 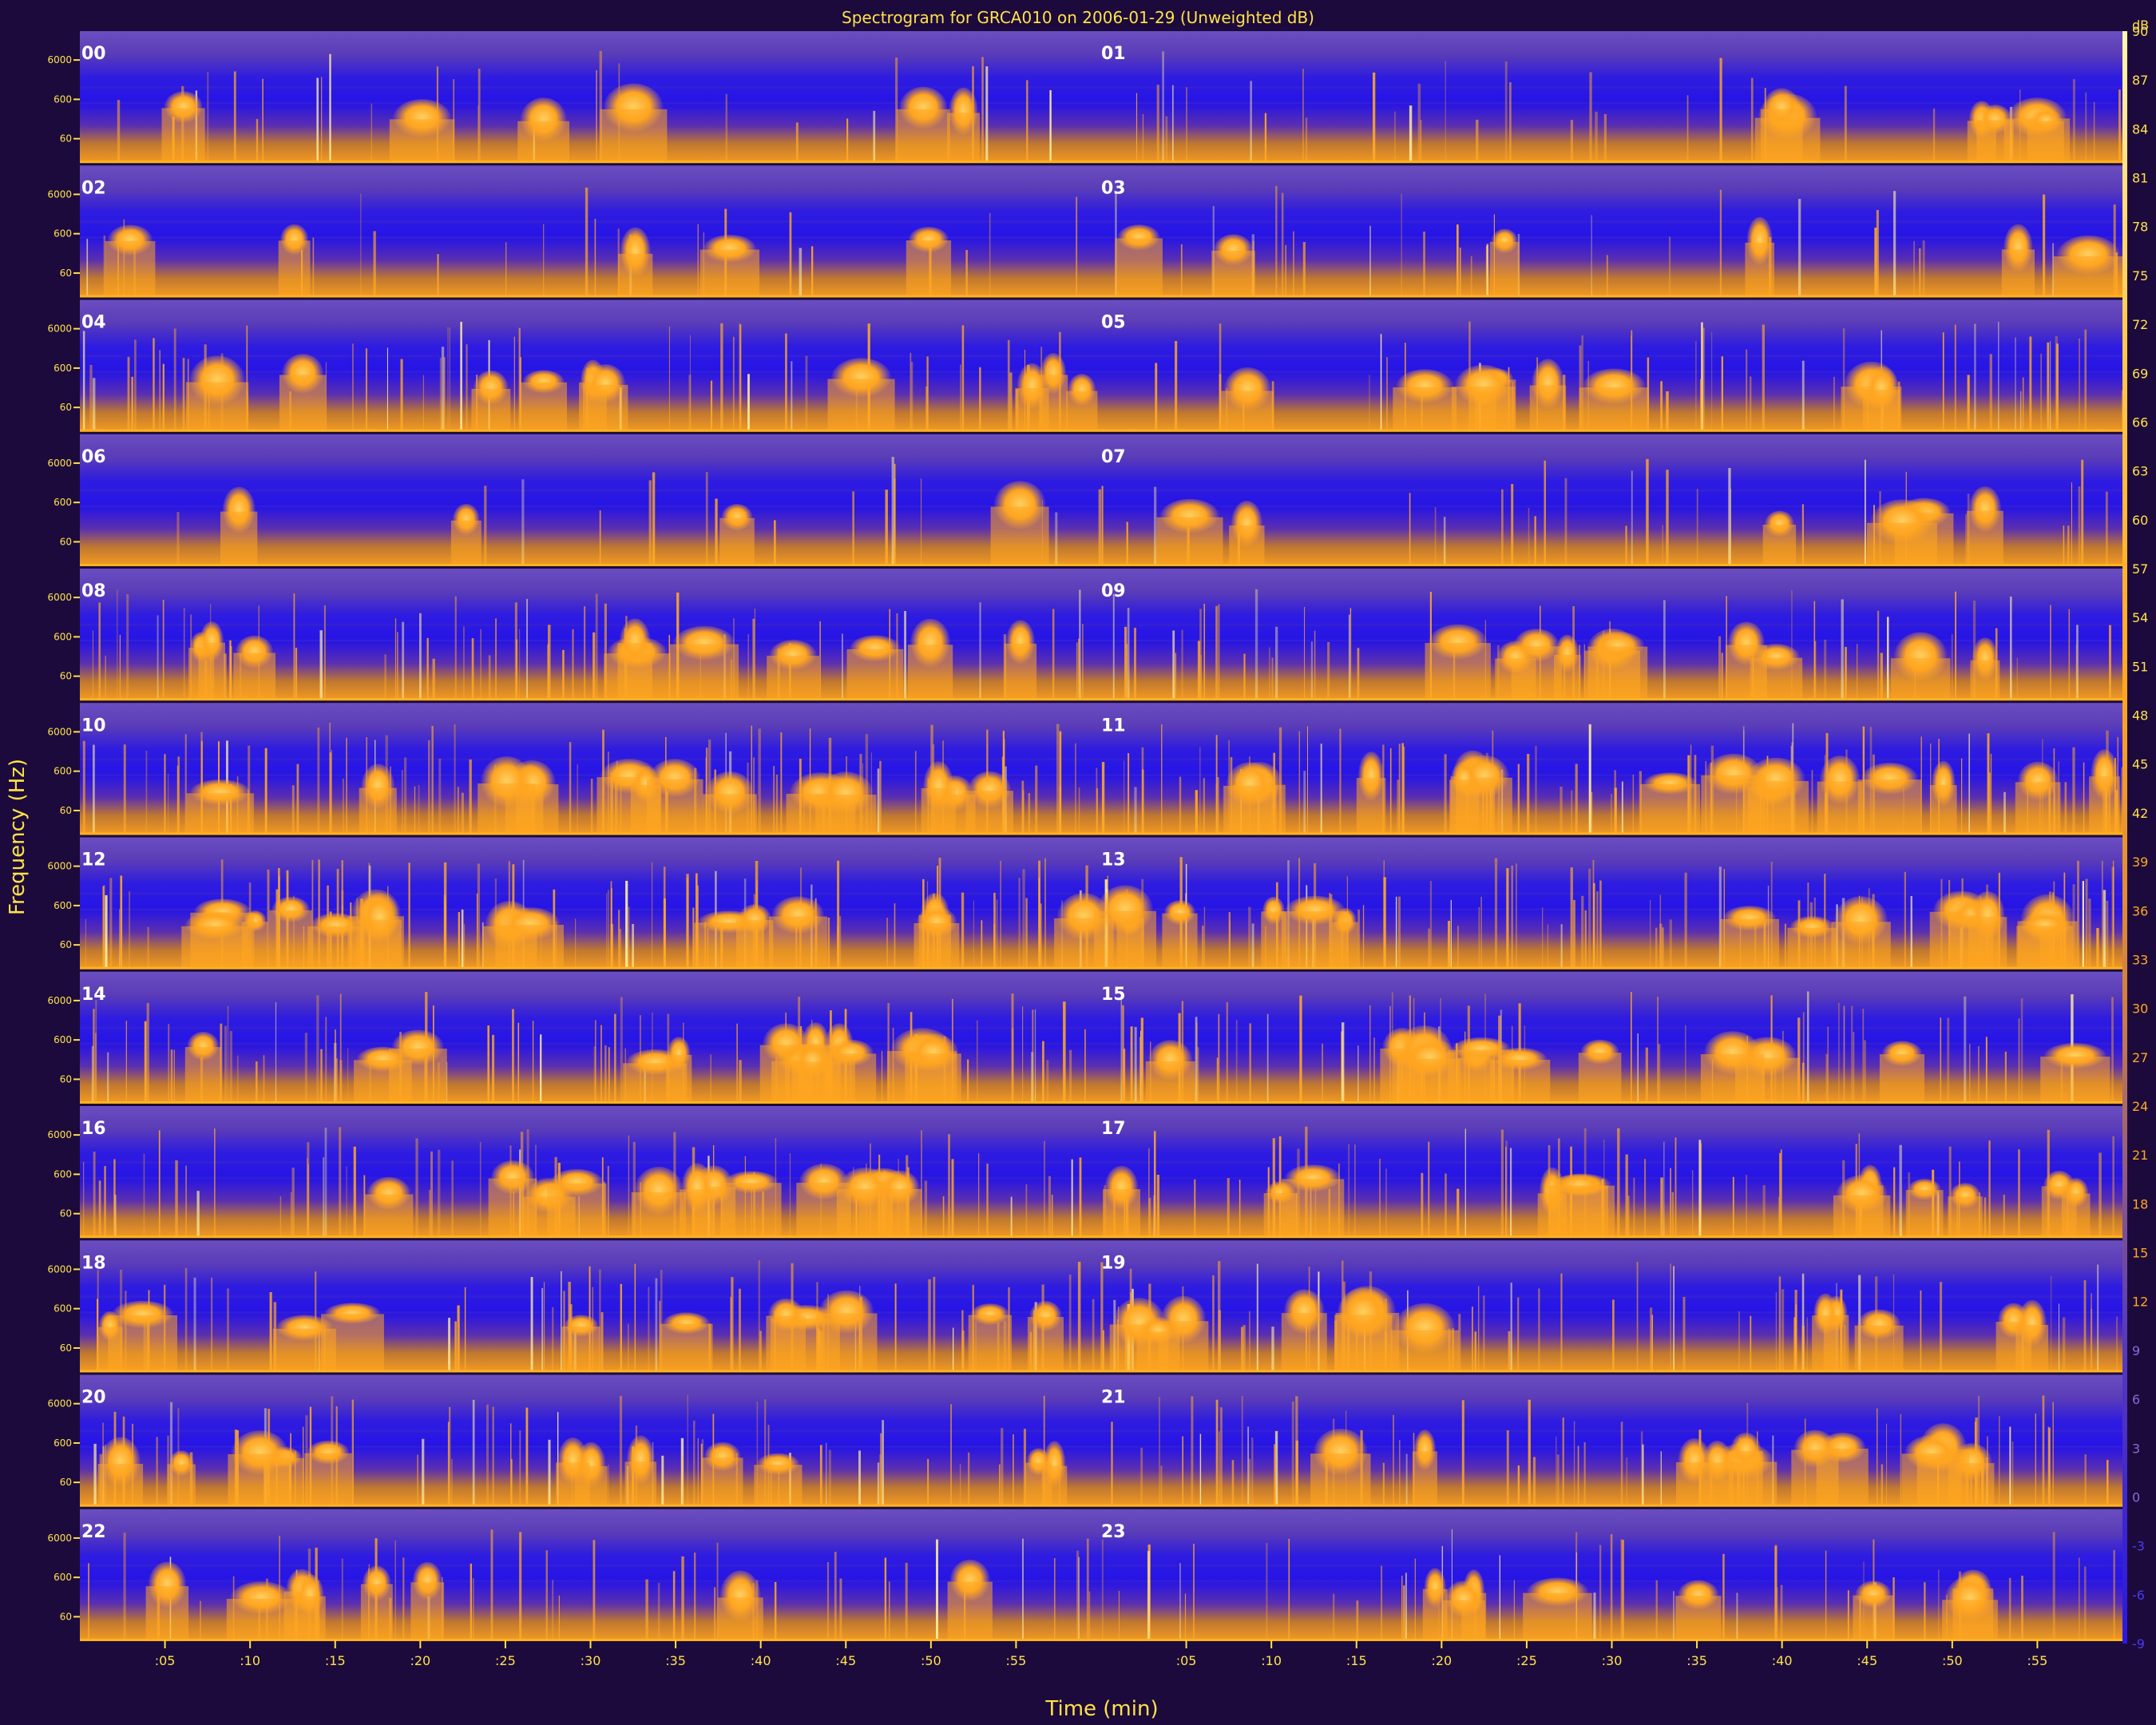 I want to click on hour-label: 03, so click(x=1113, y=188).